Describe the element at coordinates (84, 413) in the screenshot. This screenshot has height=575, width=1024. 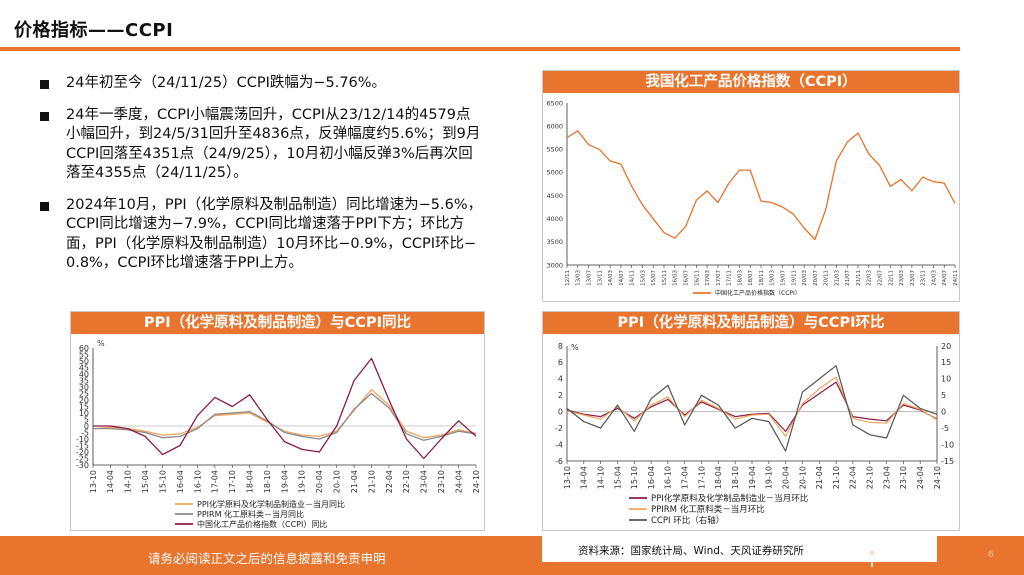
I see `y-tick-label: 10` at that location.